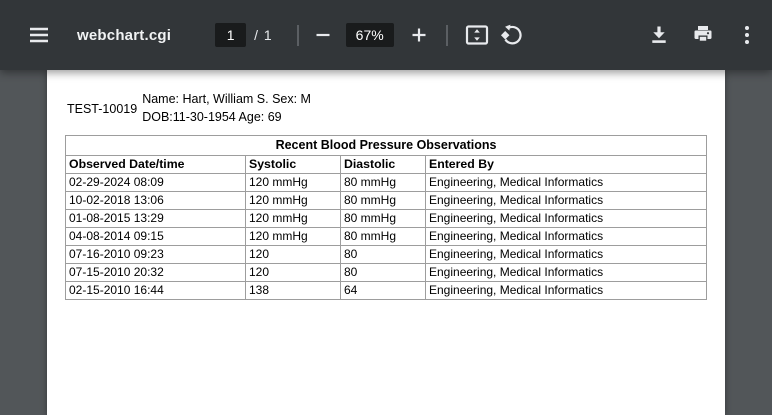  Describe the element at coordinates (156, 237) in the screenshot. I see `table-cell: 04-08-2014 09:15` at that location.